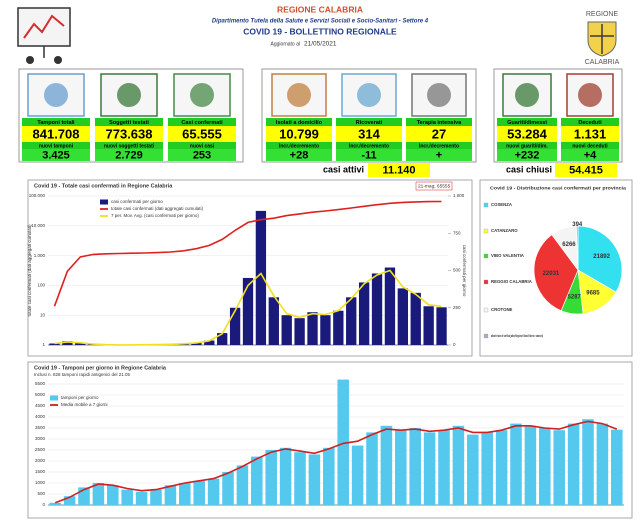  I want to click on y2-tick-label: 250, so click(457, 307).